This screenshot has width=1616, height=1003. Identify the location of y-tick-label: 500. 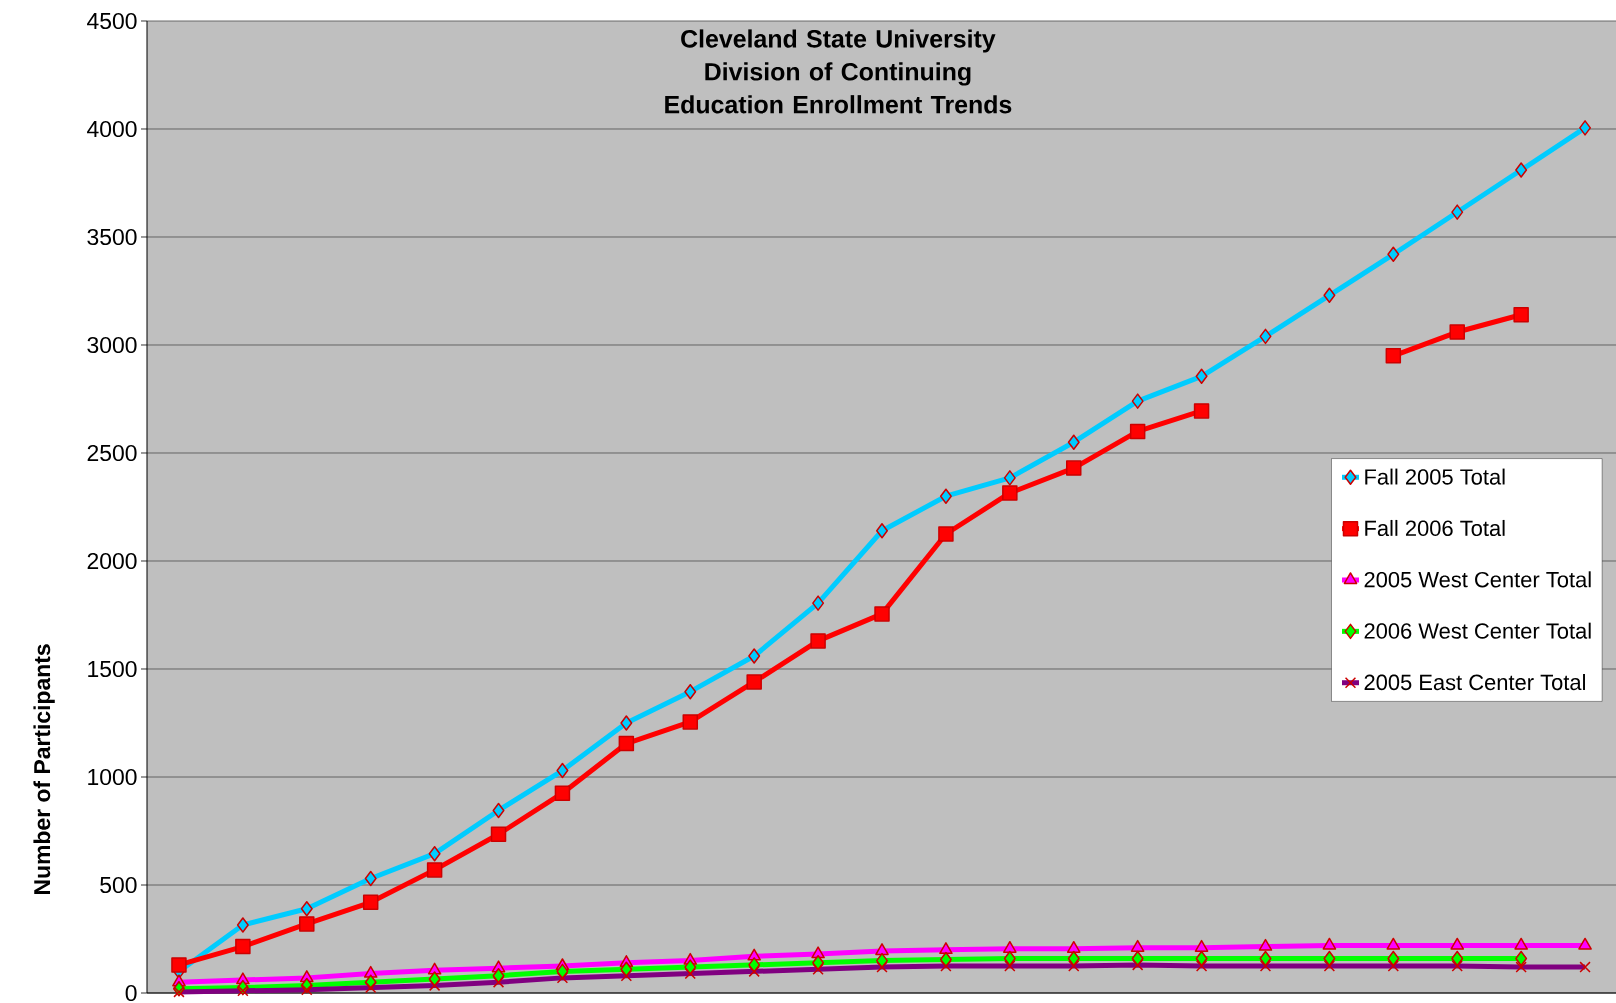
(118, 885).